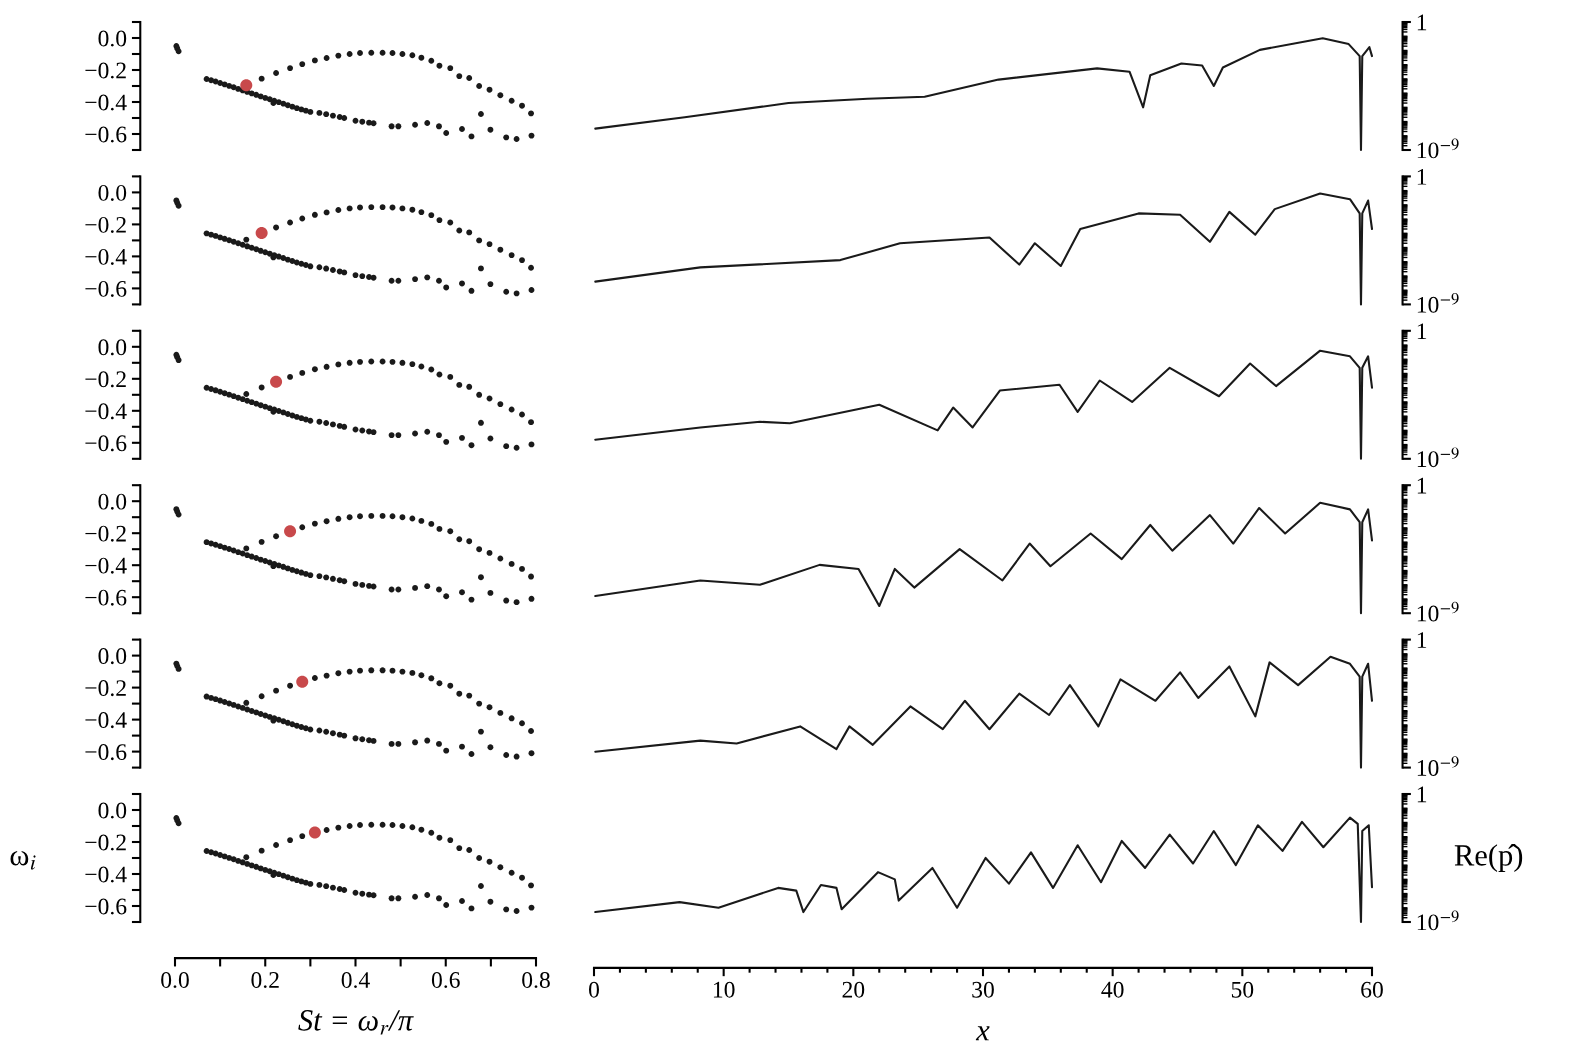 The width and height of the screenshot is (1571, 1053). What do you see at coordinates (536, 980) in the screenshot?
I see `x-tick-label: 0.8` at bounding box center [536, 980].